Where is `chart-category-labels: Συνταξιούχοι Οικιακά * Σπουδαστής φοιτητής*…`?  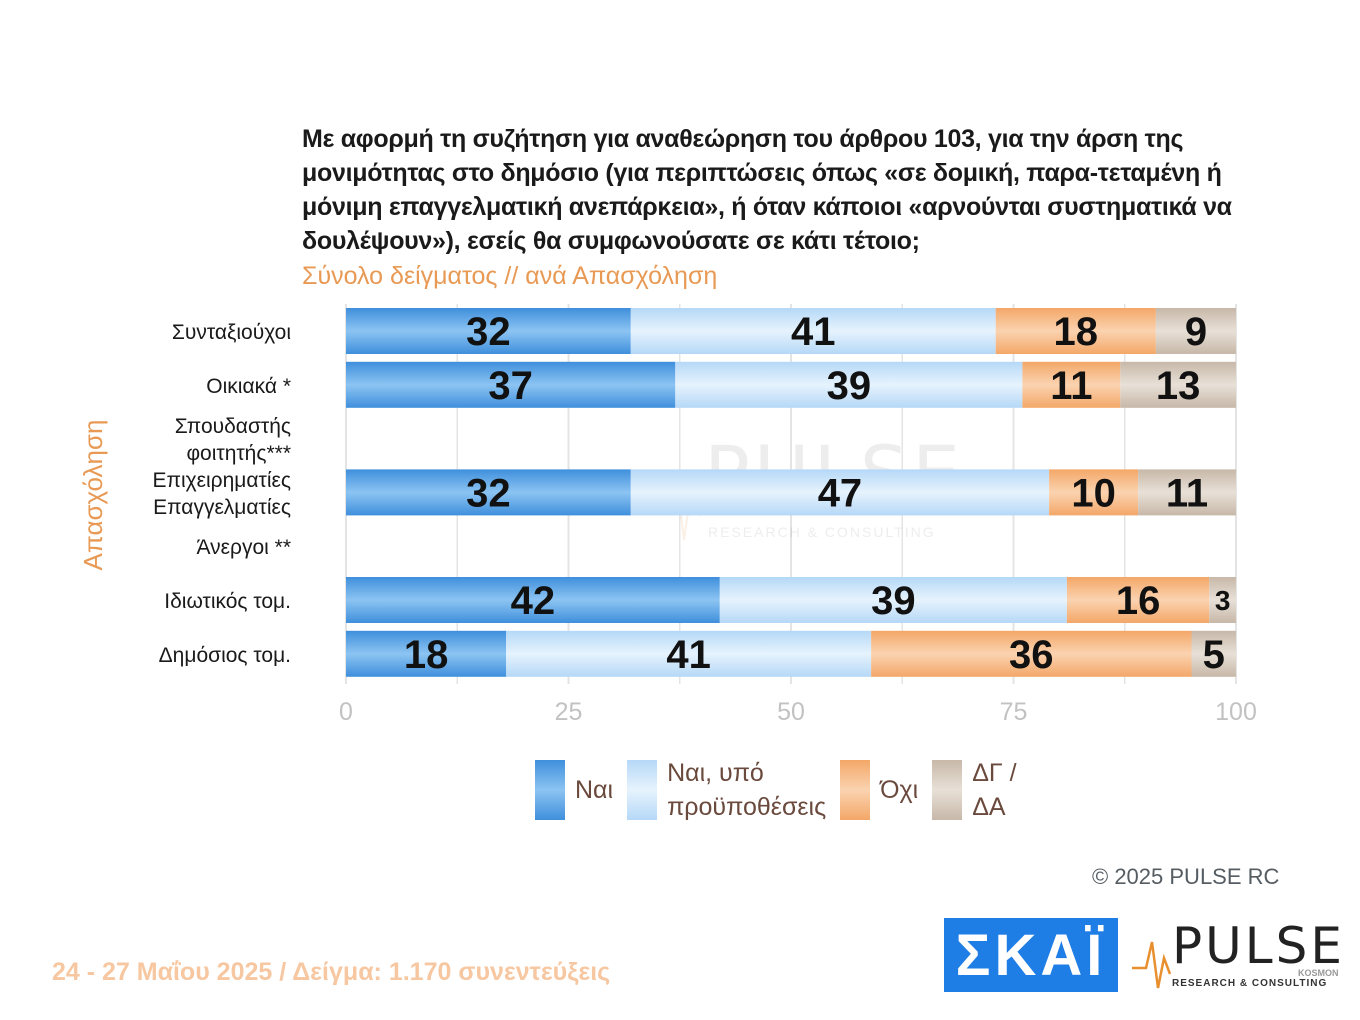 chart-category-labels: Συνταξιούχοι Οικιακά * Σπουδαστής φοιτητής*… is located at coordinates (221, 494).